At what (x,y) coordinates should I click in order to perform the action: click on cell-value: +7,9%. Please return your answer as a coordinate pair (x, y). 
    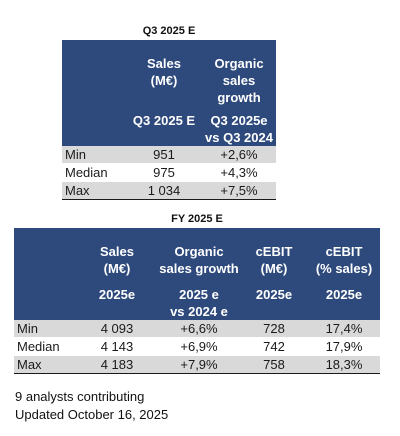
    Looking at the image, I should click on (199, 364).